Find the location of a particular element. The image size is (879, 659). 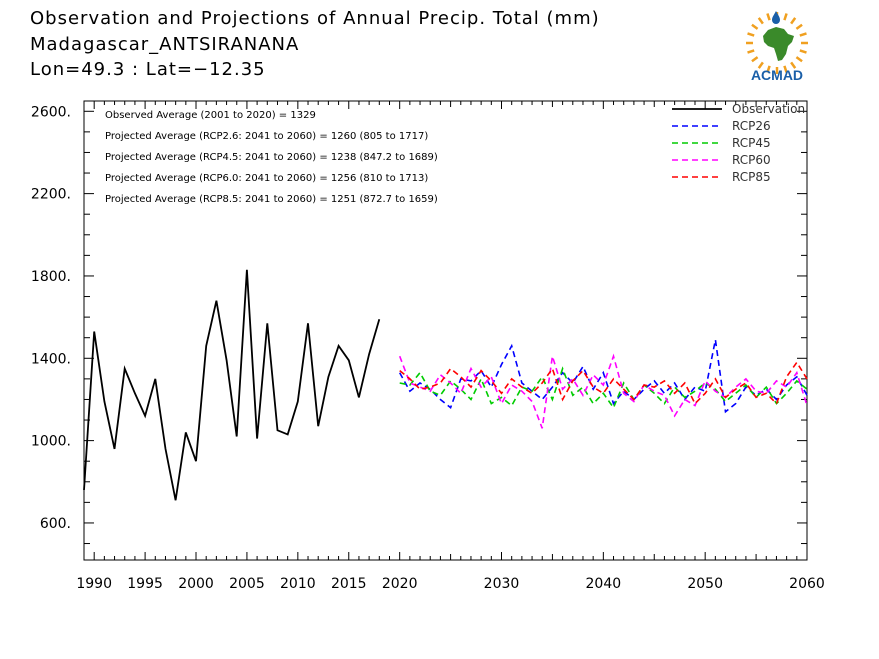

legend-label-rcp45: RCP45 is located at coordinates (751, 143).